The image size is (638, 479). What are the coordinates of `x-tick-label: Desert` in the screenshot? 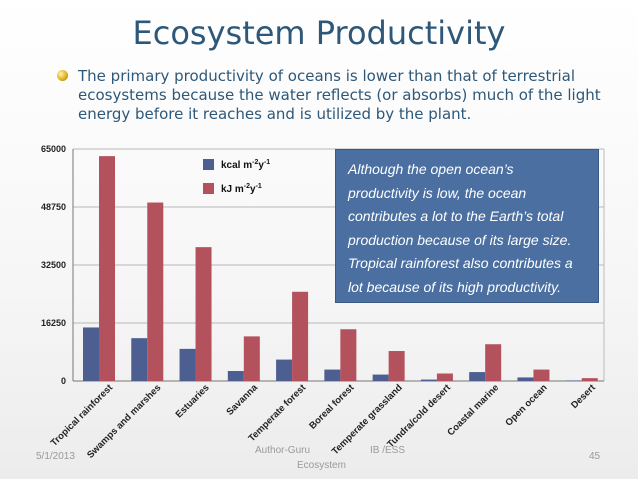 It's located at (583, 396).